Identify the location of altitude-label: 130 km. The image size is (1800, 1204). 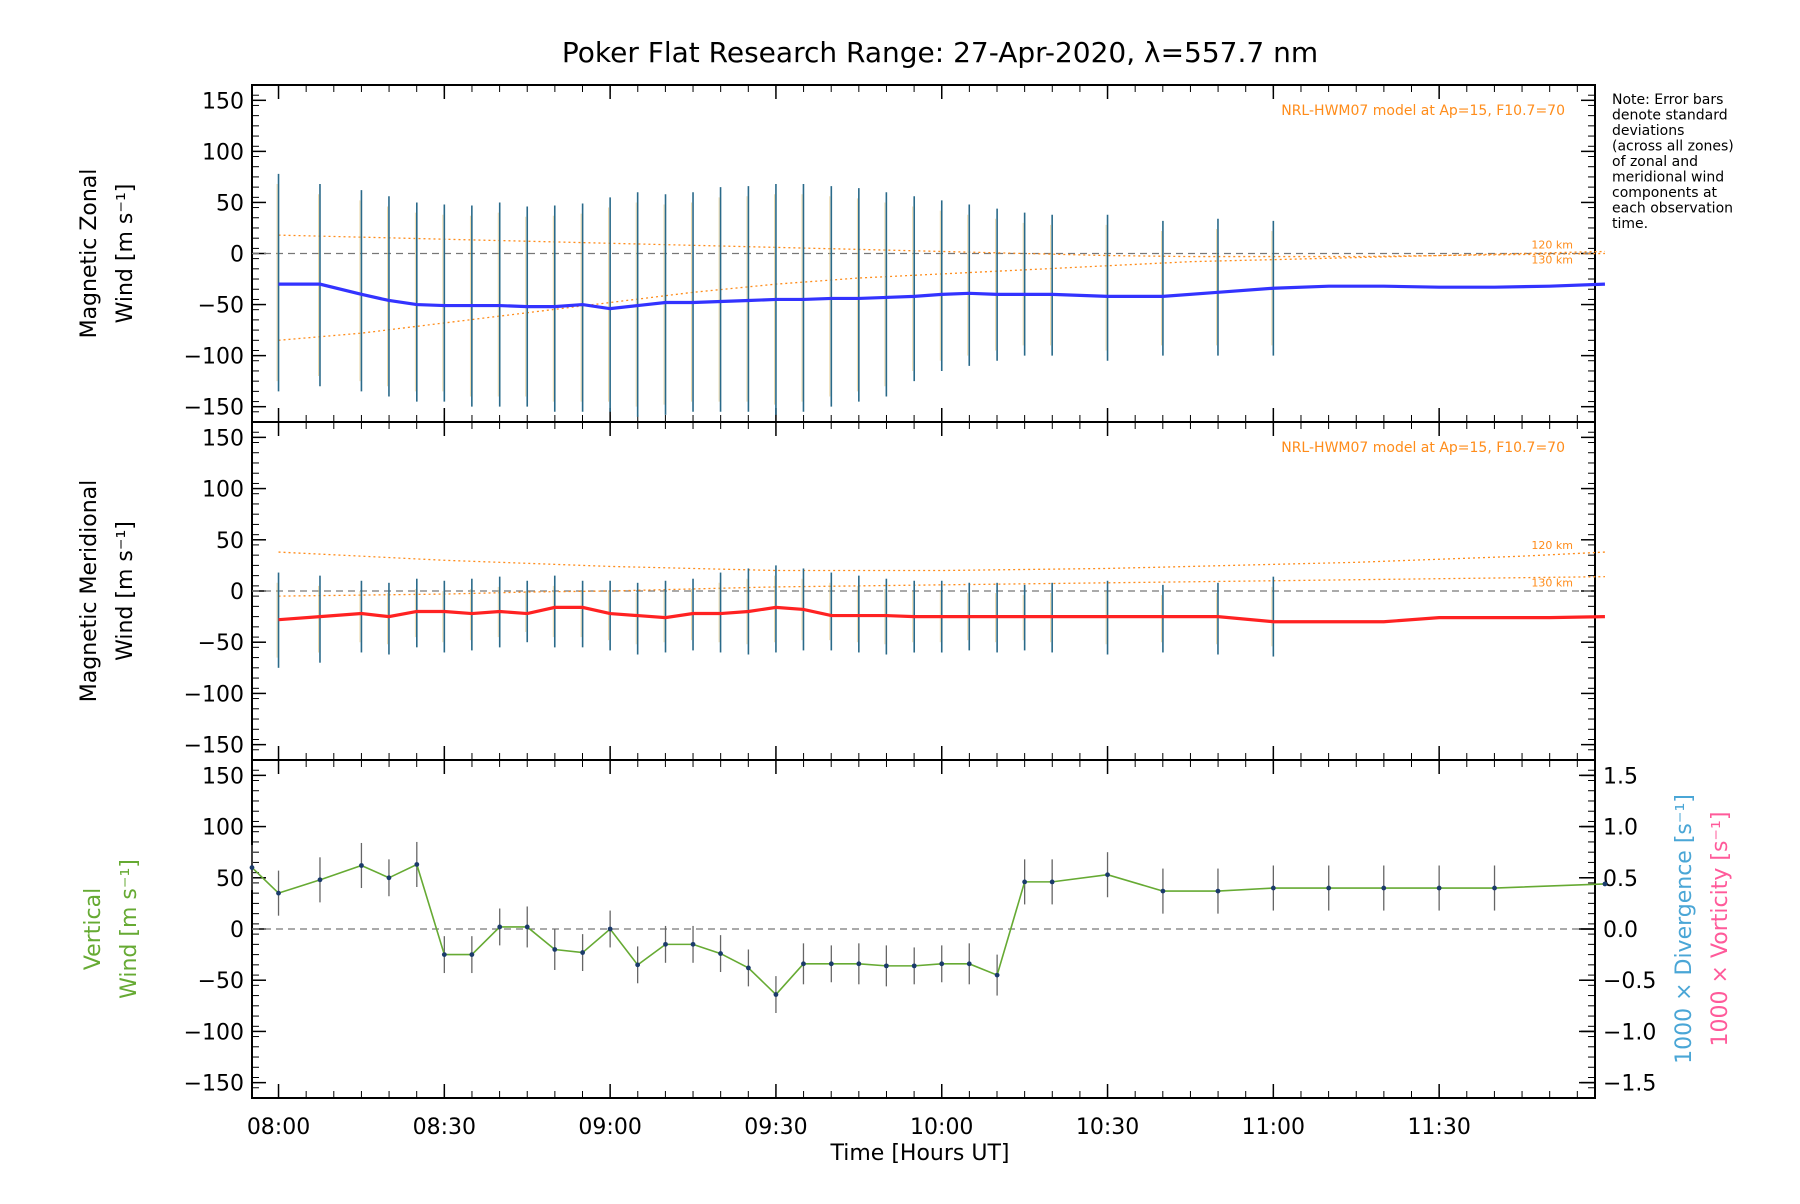
(1552, 583).